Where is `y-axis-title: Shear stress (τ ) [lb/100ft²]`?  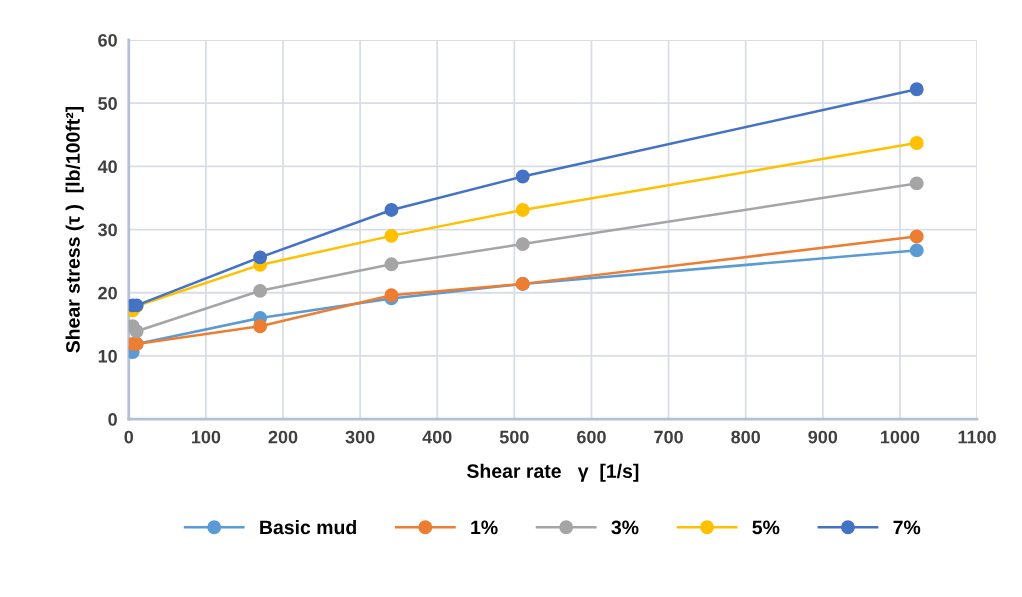
y-axis-title: Shear stress (τ ) [lb/100ft²] is located at coordinates (74, 229).